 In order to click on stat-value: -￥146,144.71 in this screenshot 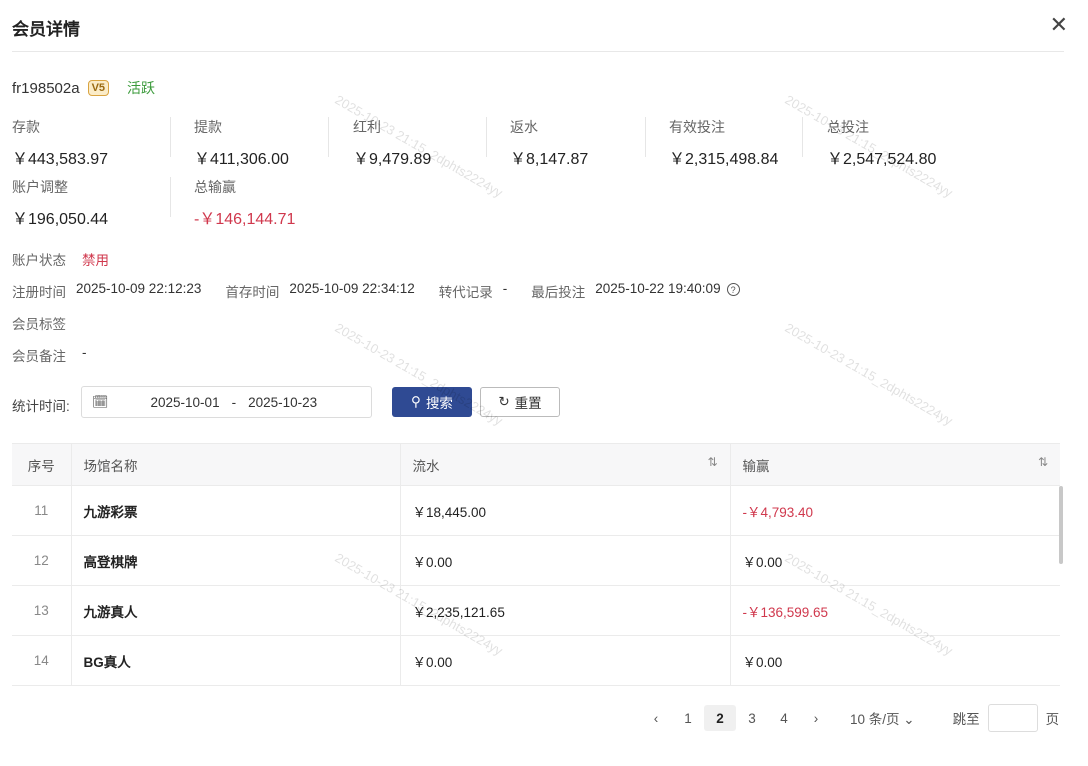, I will do `click(245, 219)`.